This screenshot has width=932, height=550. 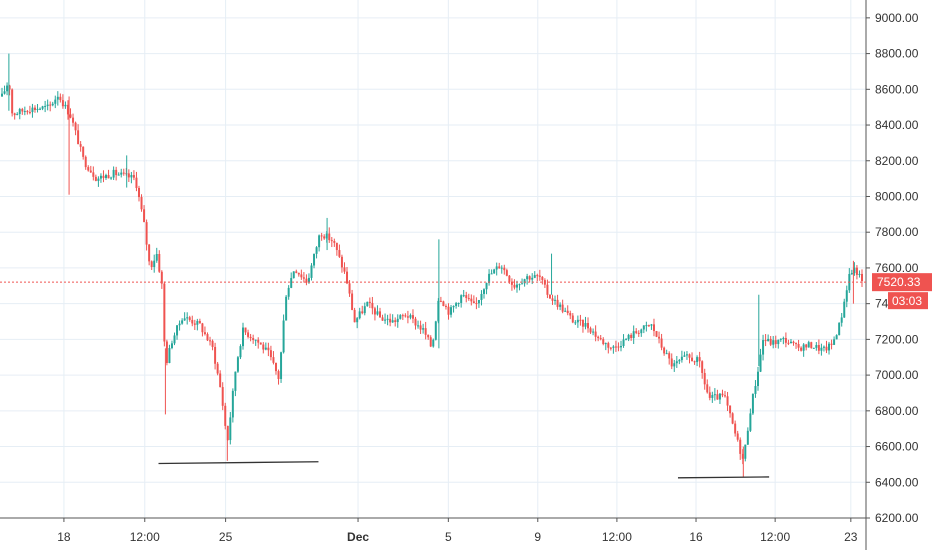 I want to click on x-tick-label: 12:00, so click(x=775, y=537).